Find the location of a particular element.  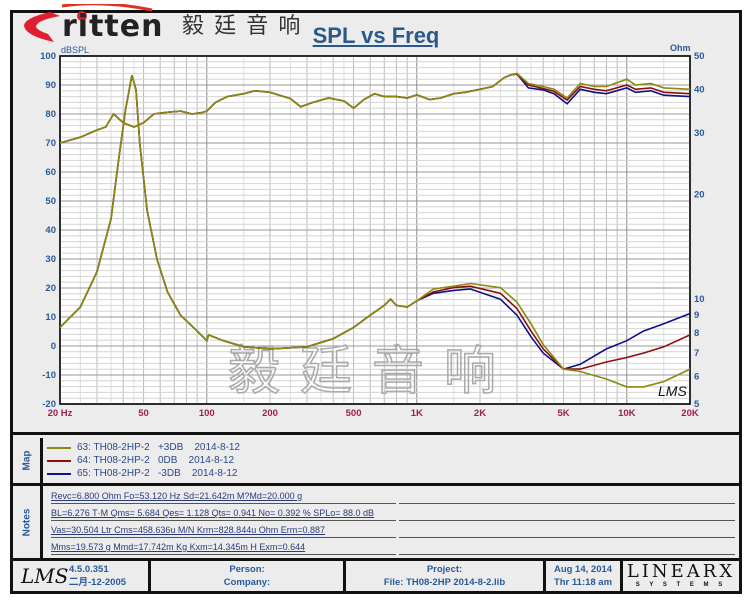

person-cell: Person: Company: is located at coordinates (248, 576).